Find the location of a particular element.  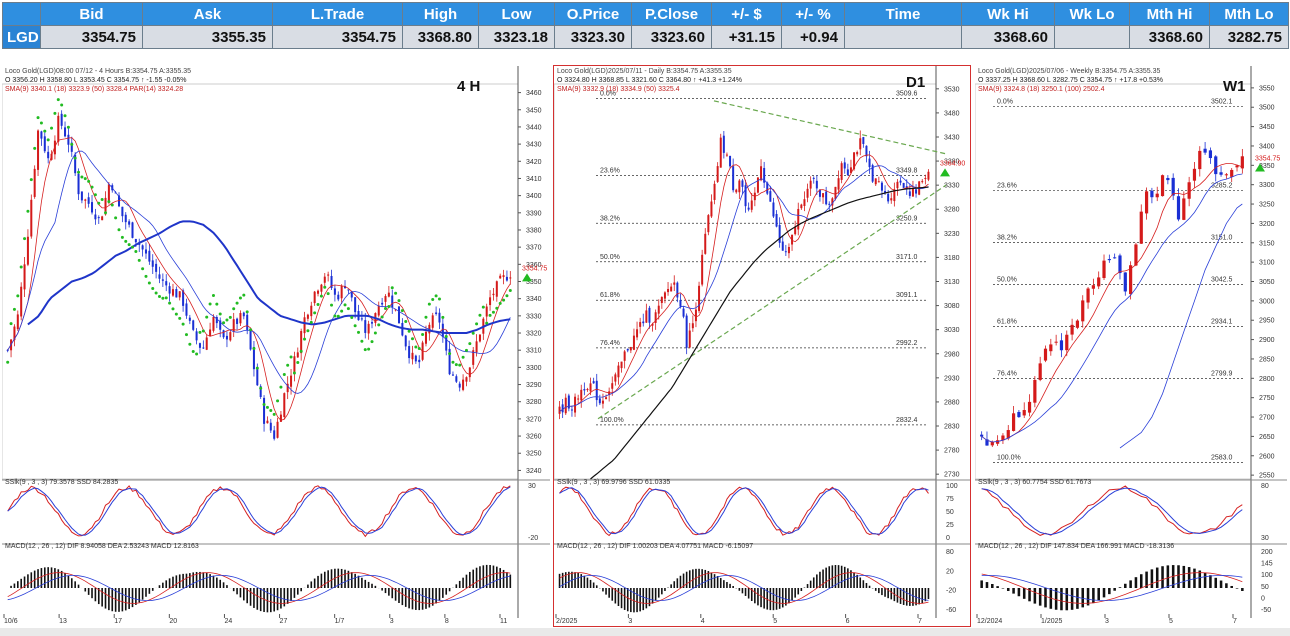

quote-value-wk-lo is located at coordinates (1092, 37).